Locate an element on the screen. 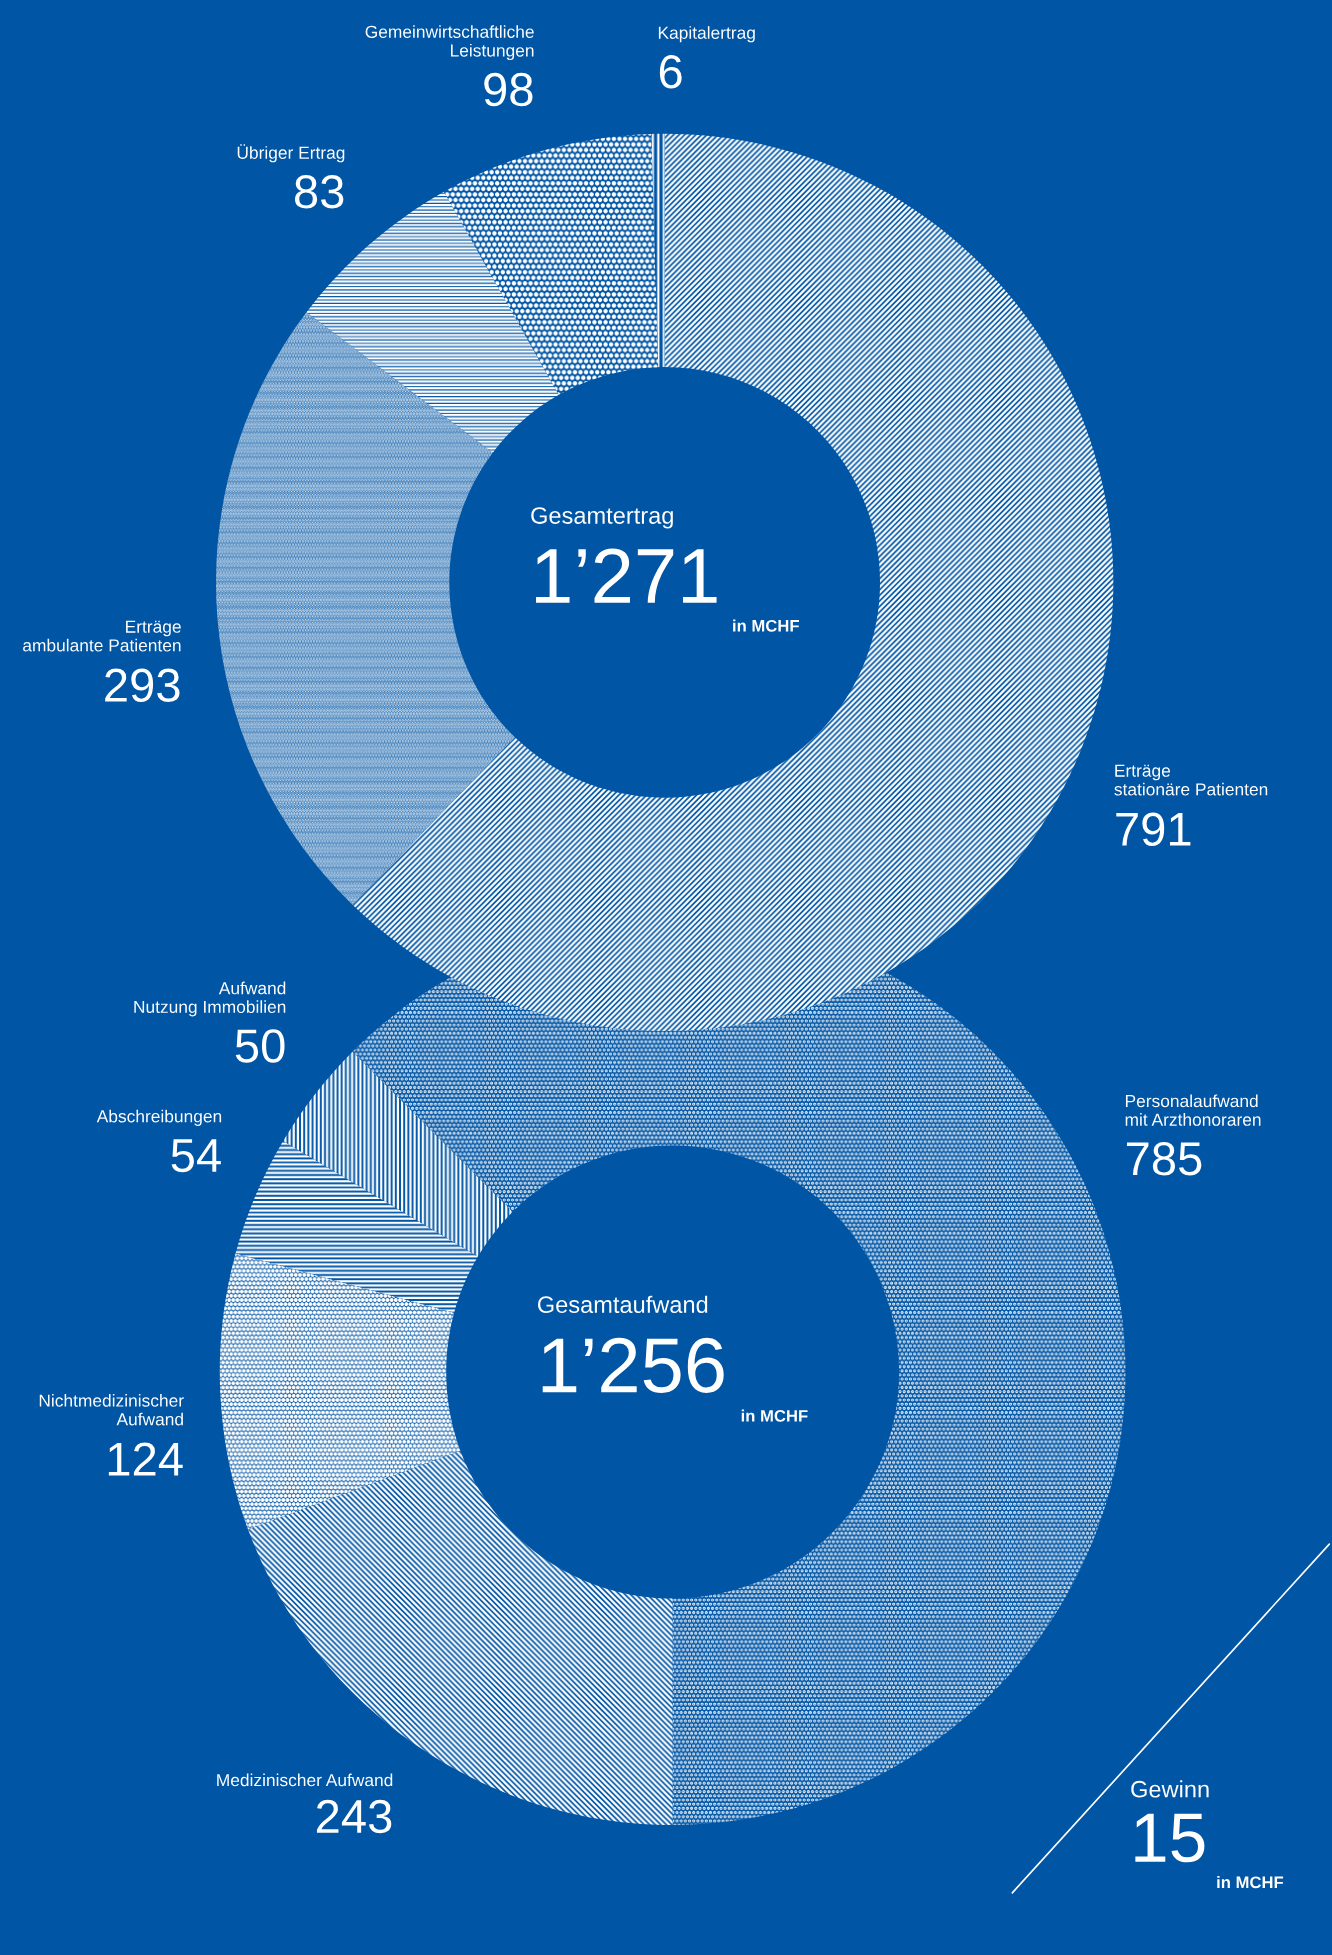 Image resolution: width=1332 pixels, height=1955 pixels. data-label: 6 is located at coordinates (670, 72).